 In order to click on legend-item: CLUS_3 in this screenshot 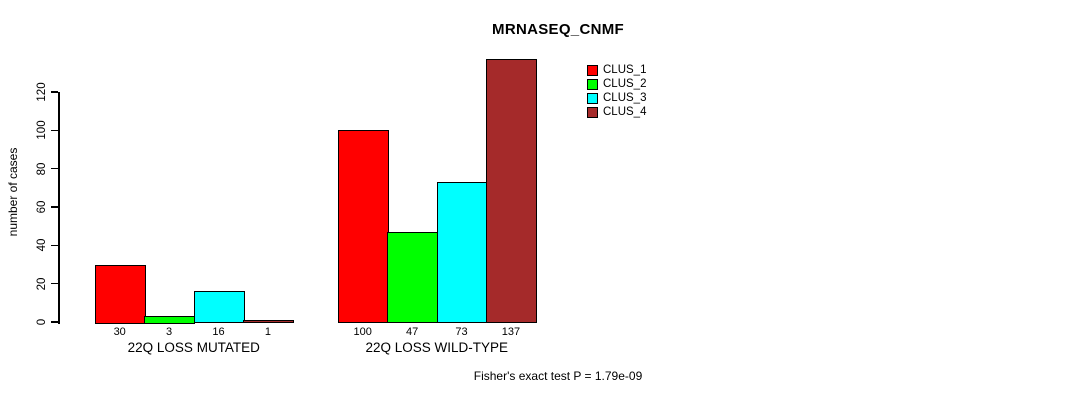, I will do `click(616, 98)`.